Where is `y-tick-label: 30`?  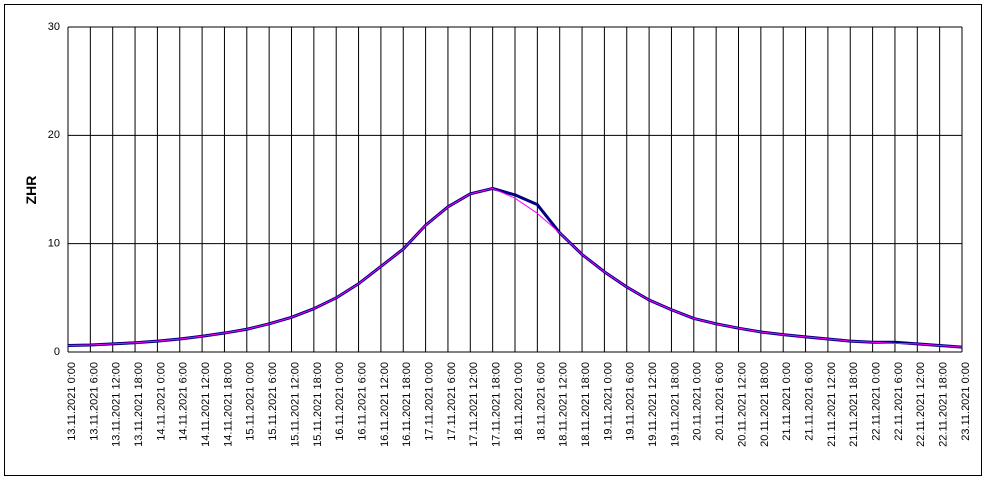 y-tick-label: 30 is located at coordinates (54, 27).